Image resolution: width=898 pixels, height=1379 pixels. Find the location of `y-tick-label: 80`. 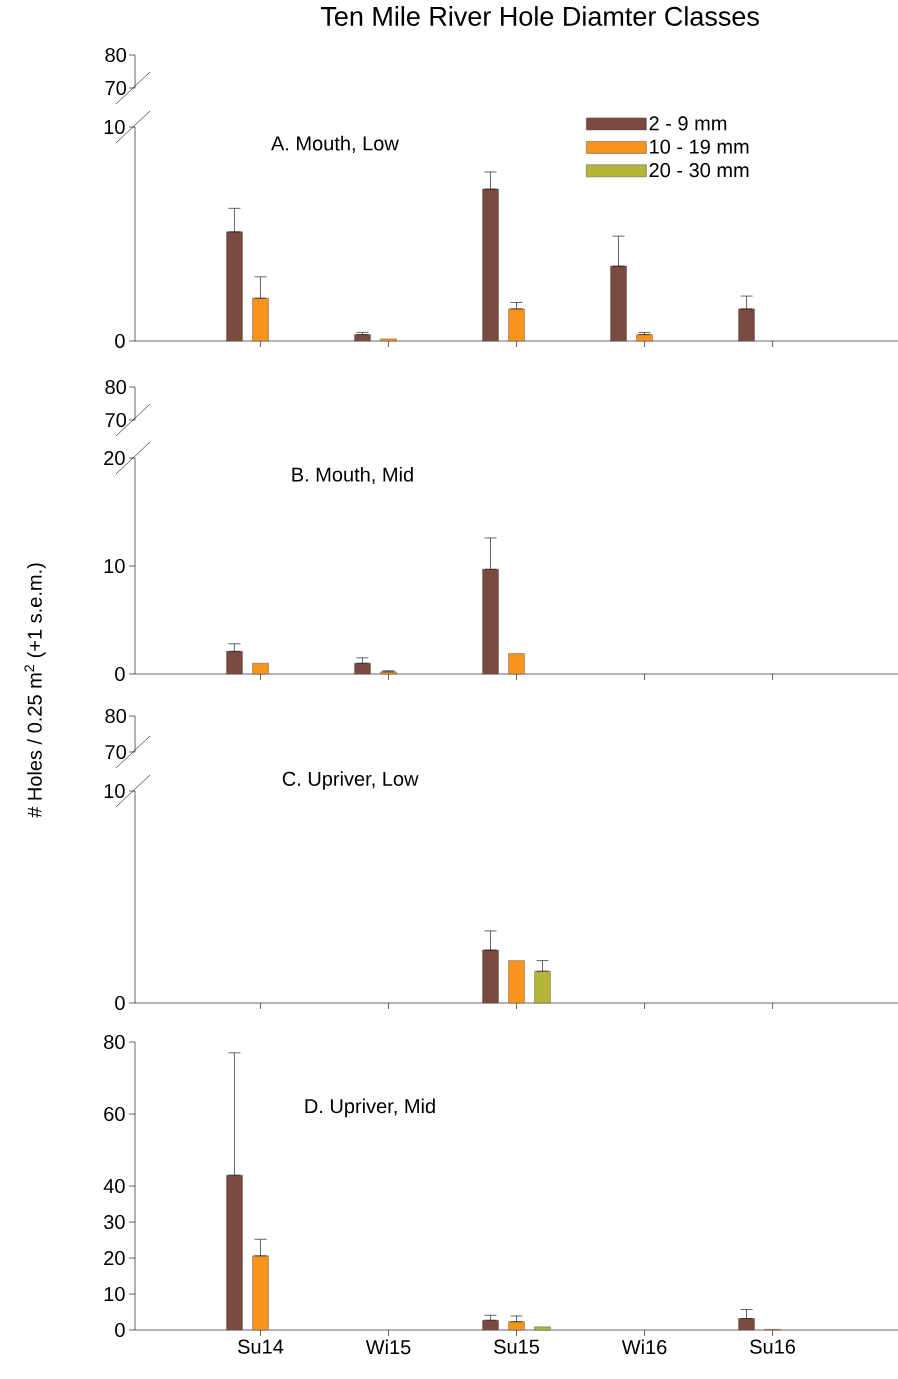

y-tick-label: 80 is located at coordinates (114, 1042).